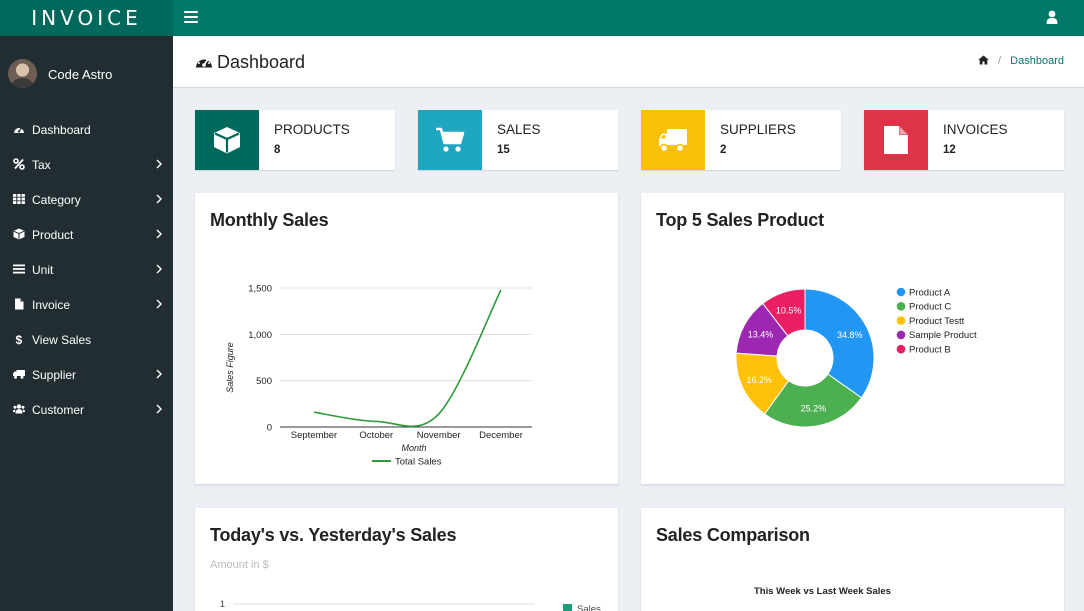  Describe the element at coordinates (269, 428) in the screenshot. I see `y-tick-label: 0` at that location.